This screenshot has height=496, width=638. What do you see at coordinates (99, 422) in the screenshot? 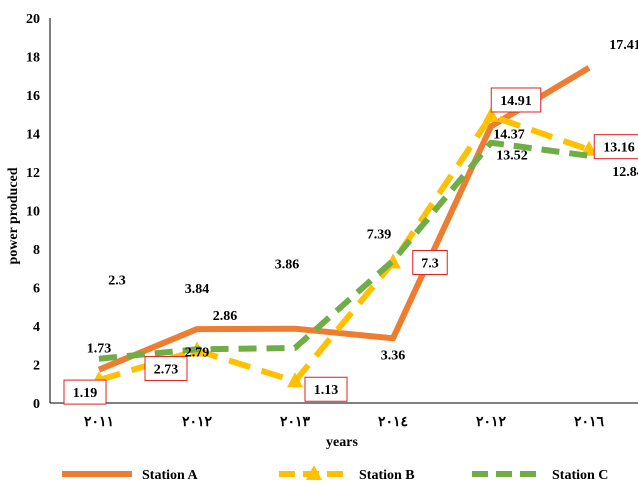
I see `x-tick-label: ٢٠١١` at bounding box center [99, 422].